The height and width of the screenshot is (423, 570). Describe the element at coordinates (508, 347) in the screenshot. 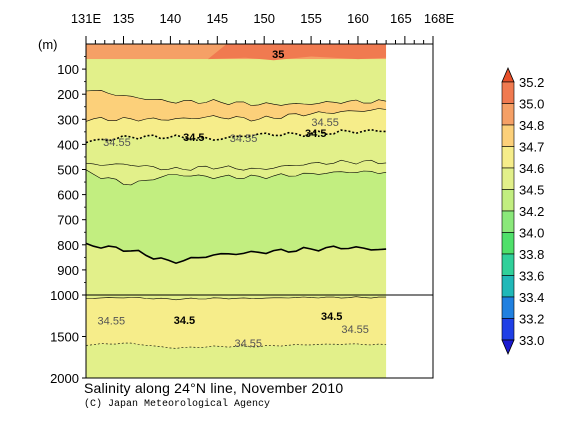

I see `colorbar-bottom-arrow` at that location.